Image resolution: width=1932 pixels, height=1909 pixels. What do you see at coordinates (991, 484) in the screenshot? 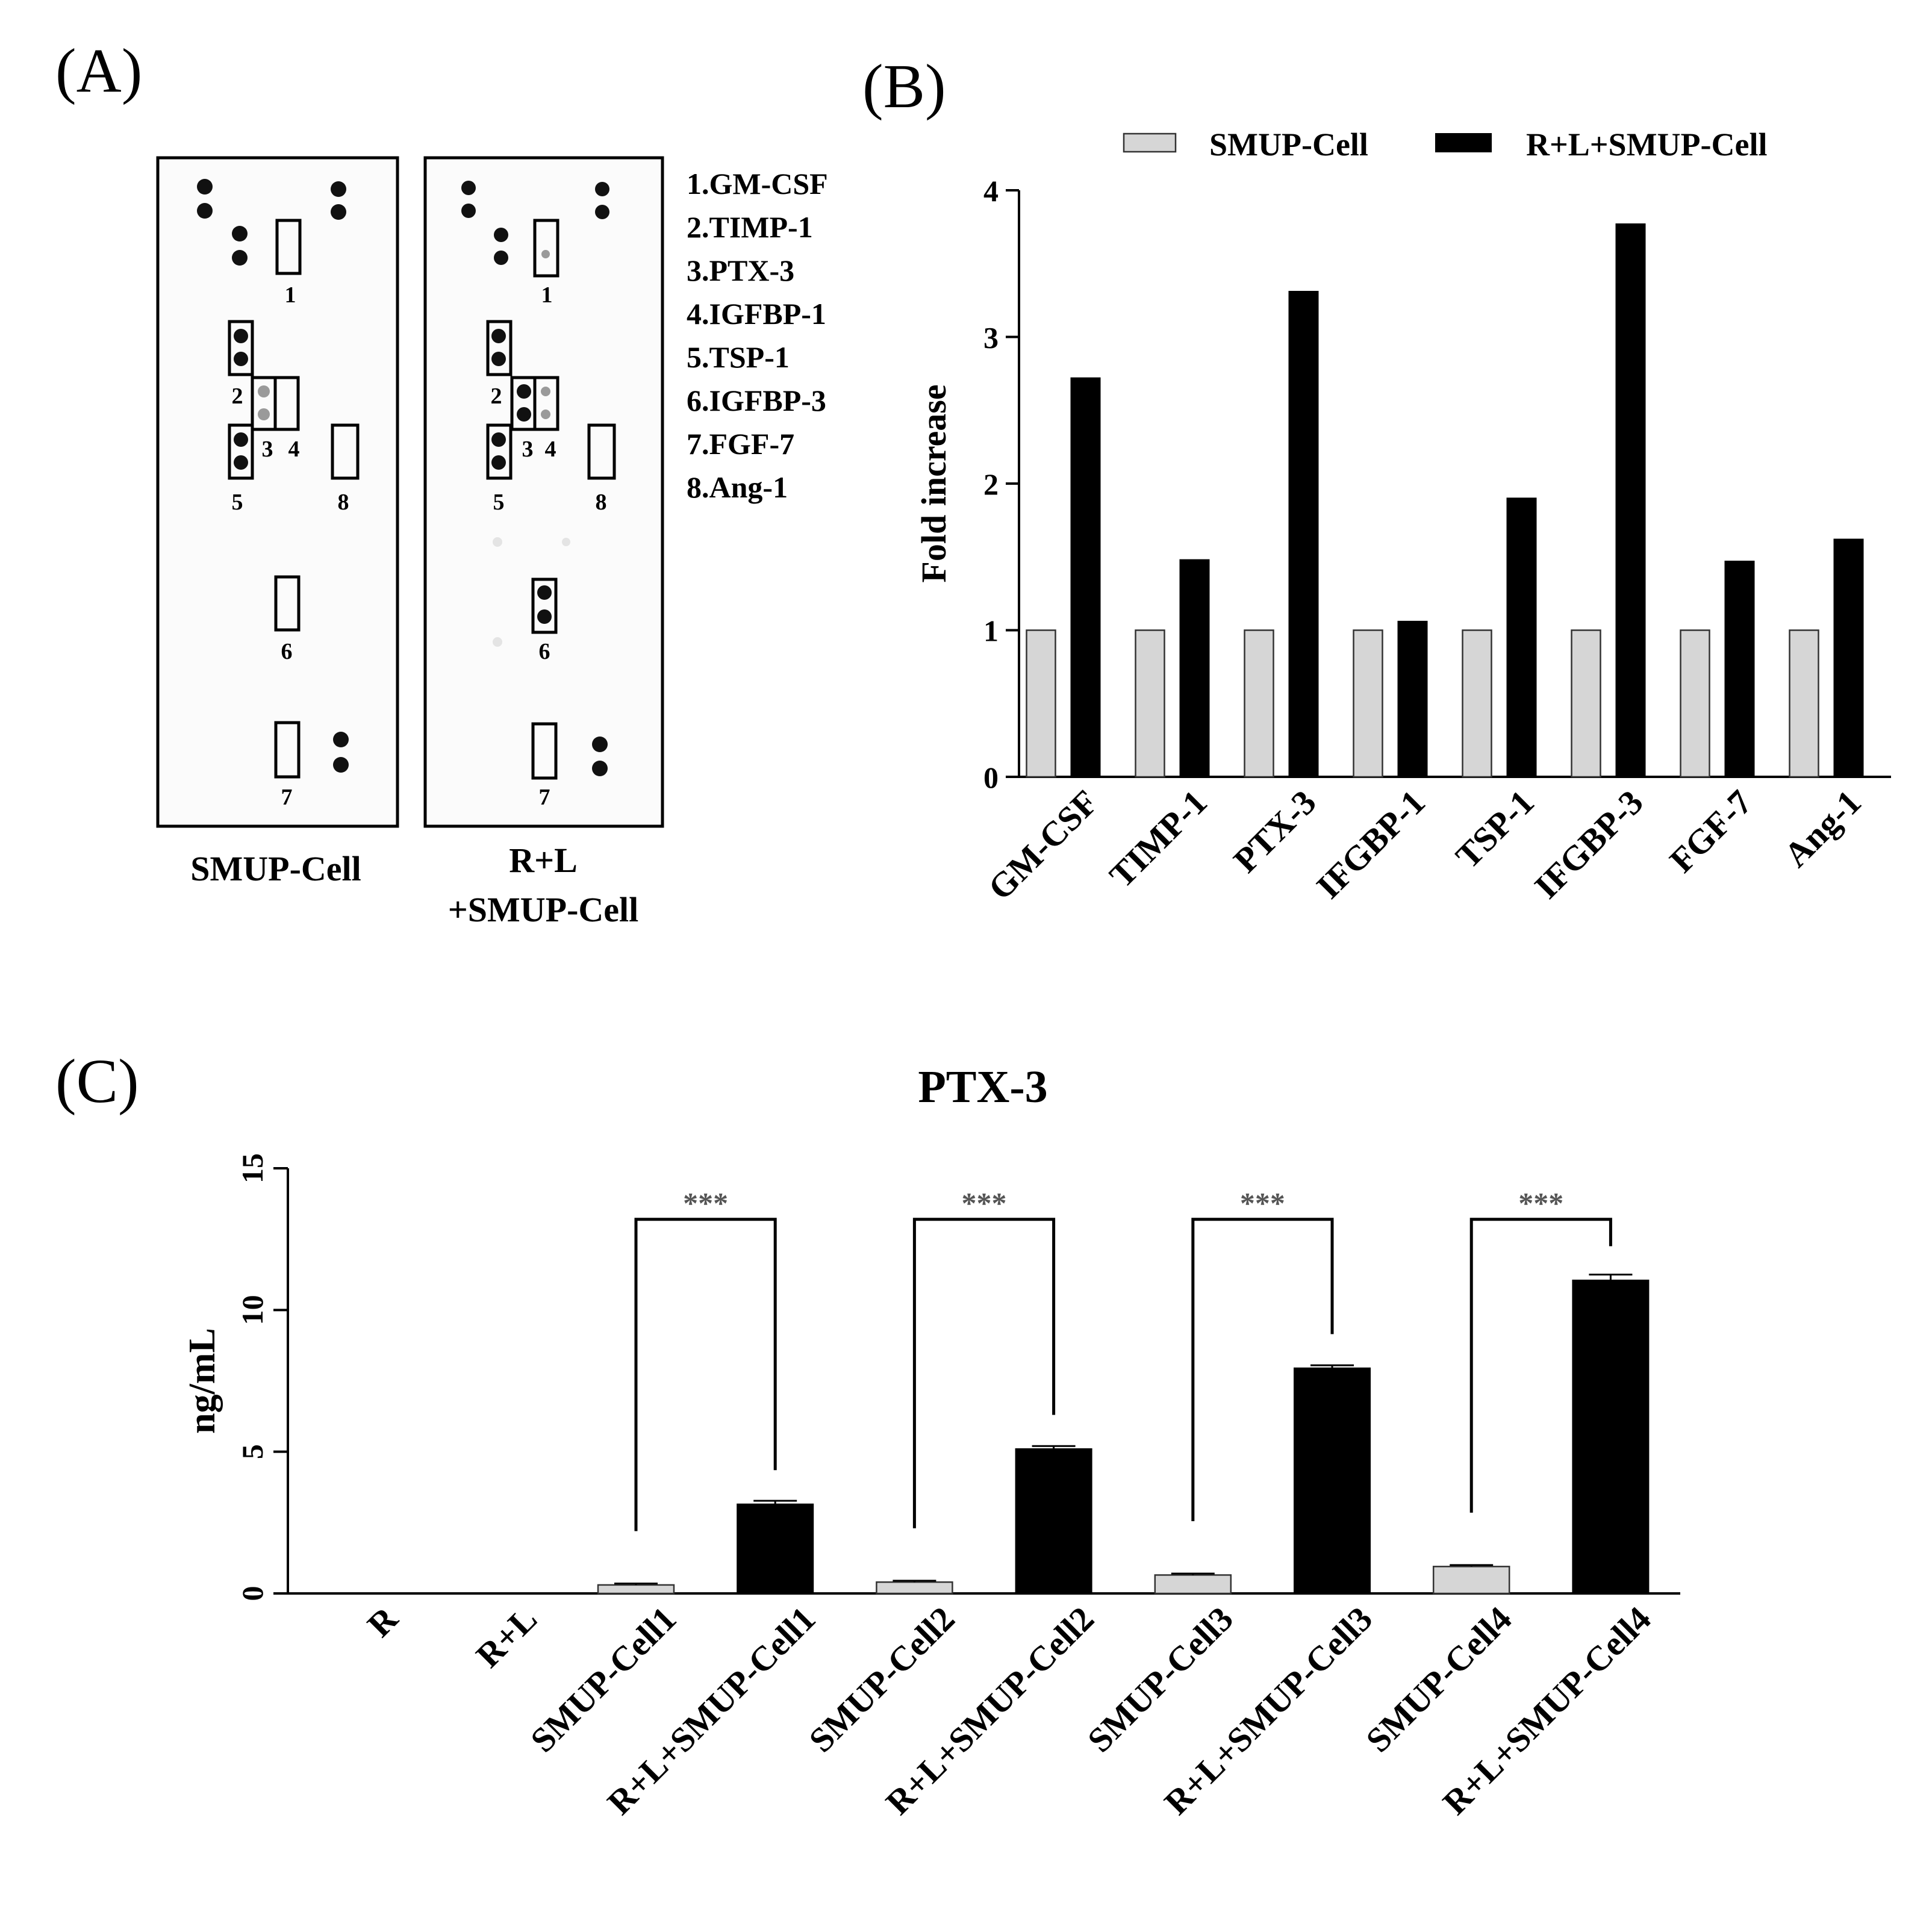
I see `y-tick-label: 2` at bounding box center [991, 484].